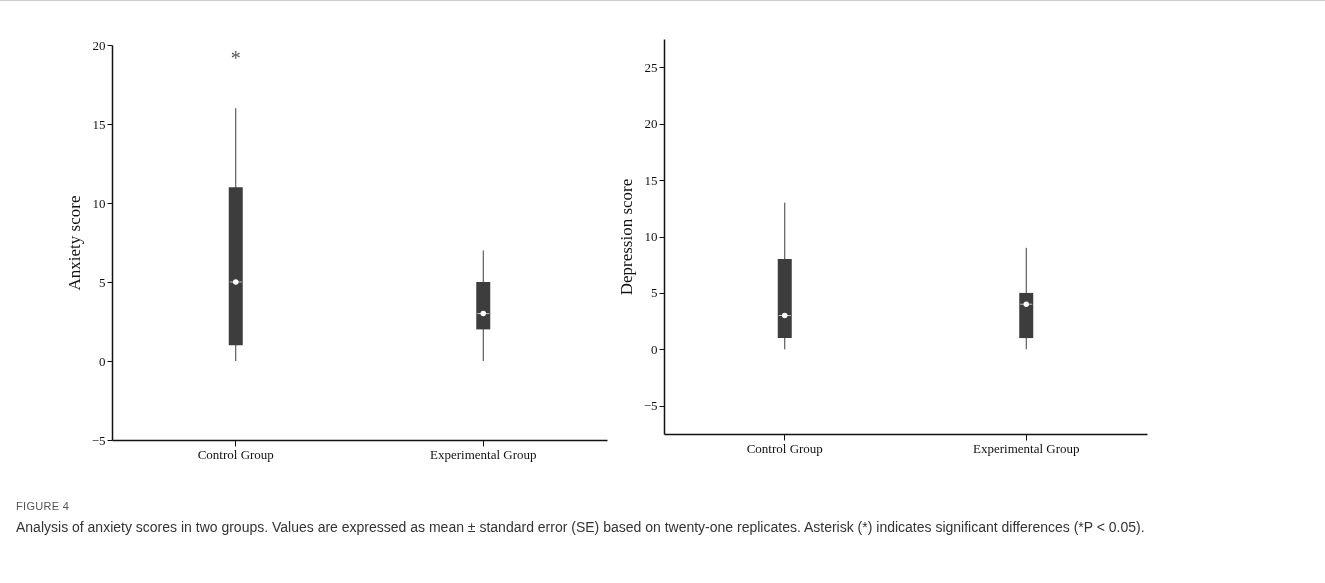  Describe the element at coordinates (43, 506) in the screenshot. I see `caption: FIGURE 4` at that location.